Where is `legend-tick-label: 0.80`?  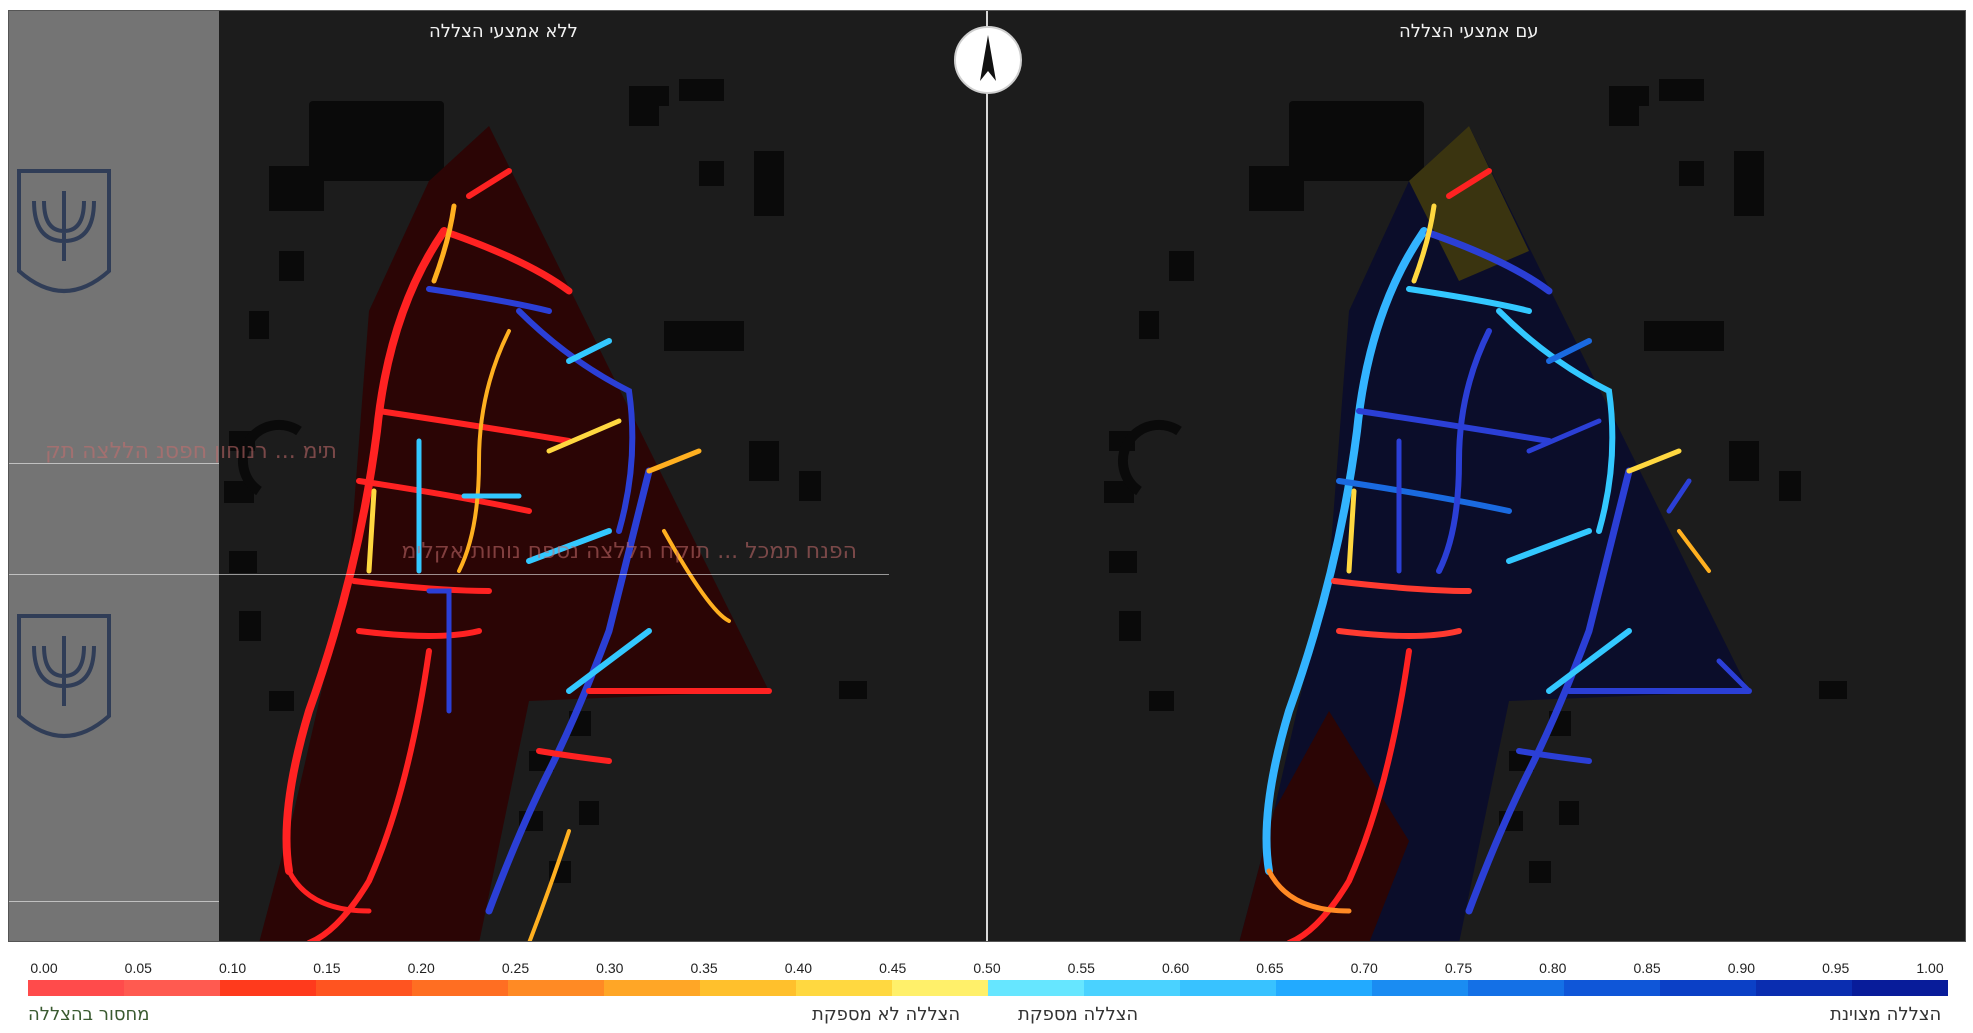 legend-tick-label: 0.80 is located at coordinates (1553, 968).